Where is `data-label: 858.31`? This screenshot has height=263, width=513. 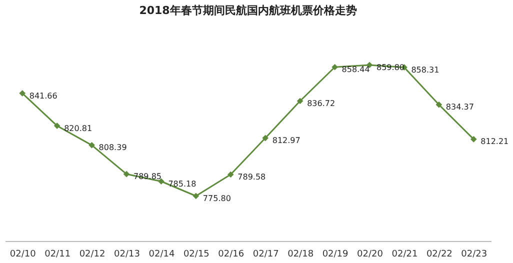 data-label: 858.31 is located at coordinates (425, 69).